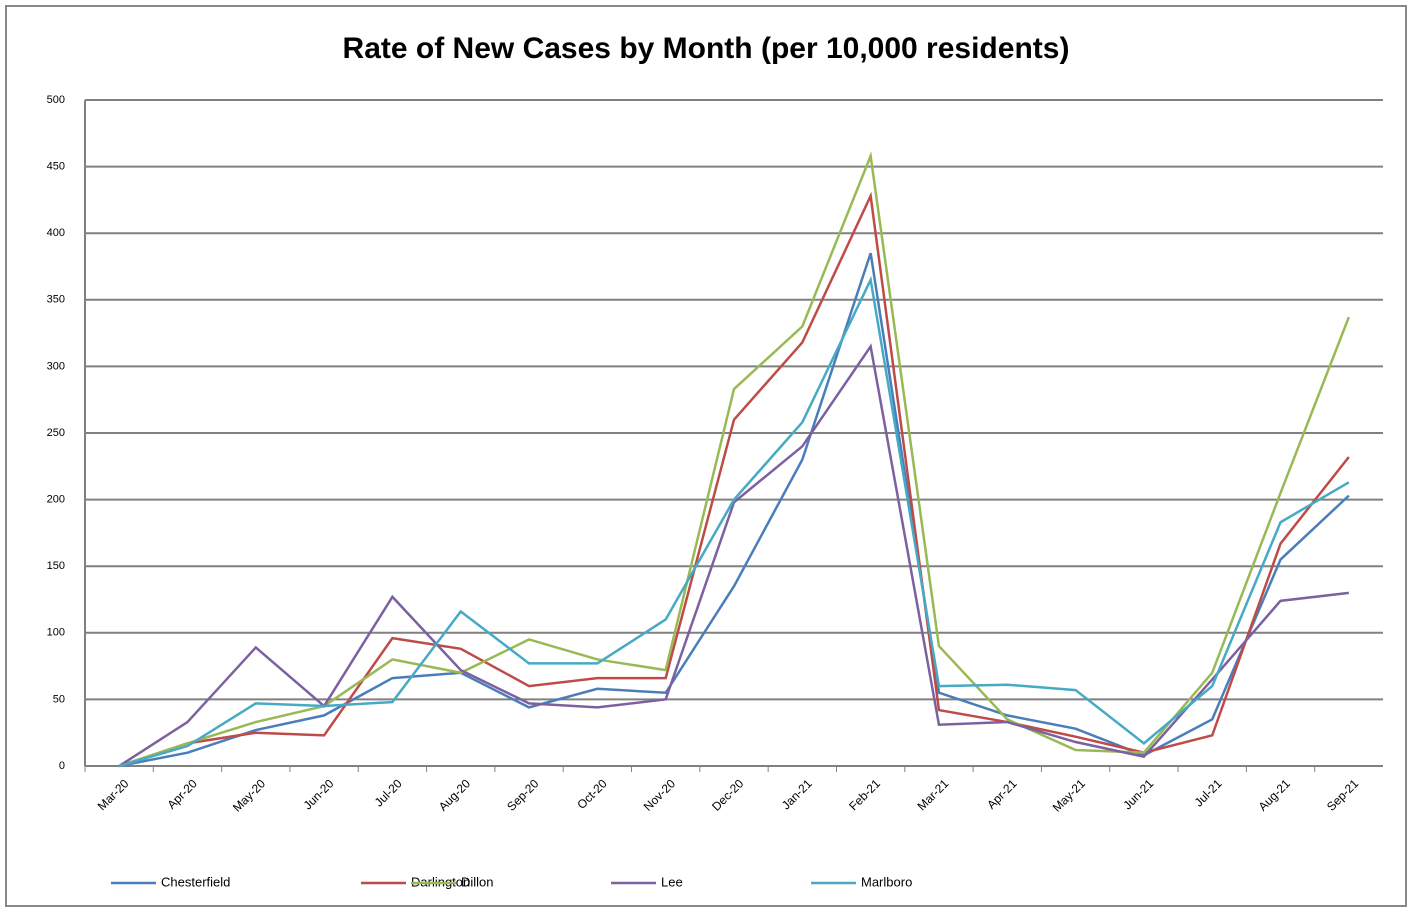 The height and width of the screenshot is (918, 1413). What do you see at coordinates (56, 500) in the screenshot?
I see `y-tick-label: 200` at bounding box center [56, 500].